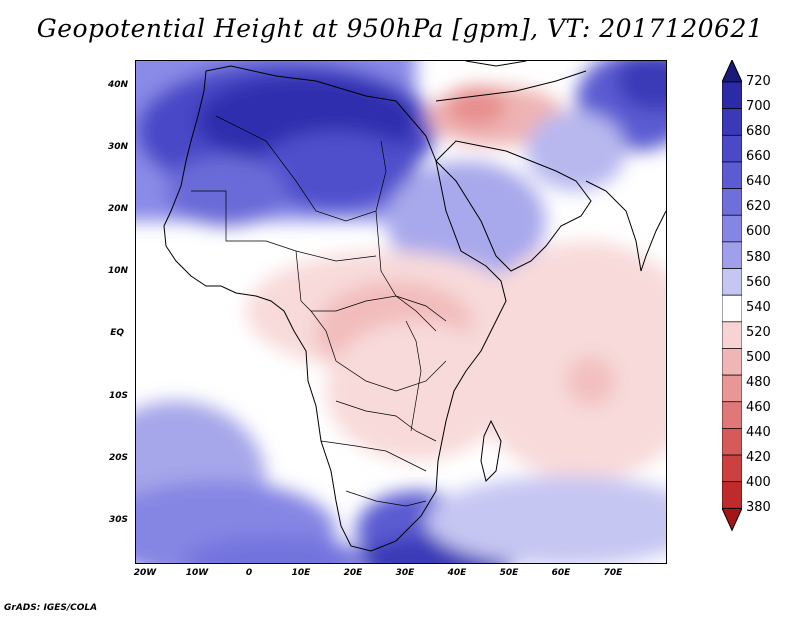 The height and width of the screenshot is (618, 800). I want to click on colorbar-label: 540, so click(758, 307).